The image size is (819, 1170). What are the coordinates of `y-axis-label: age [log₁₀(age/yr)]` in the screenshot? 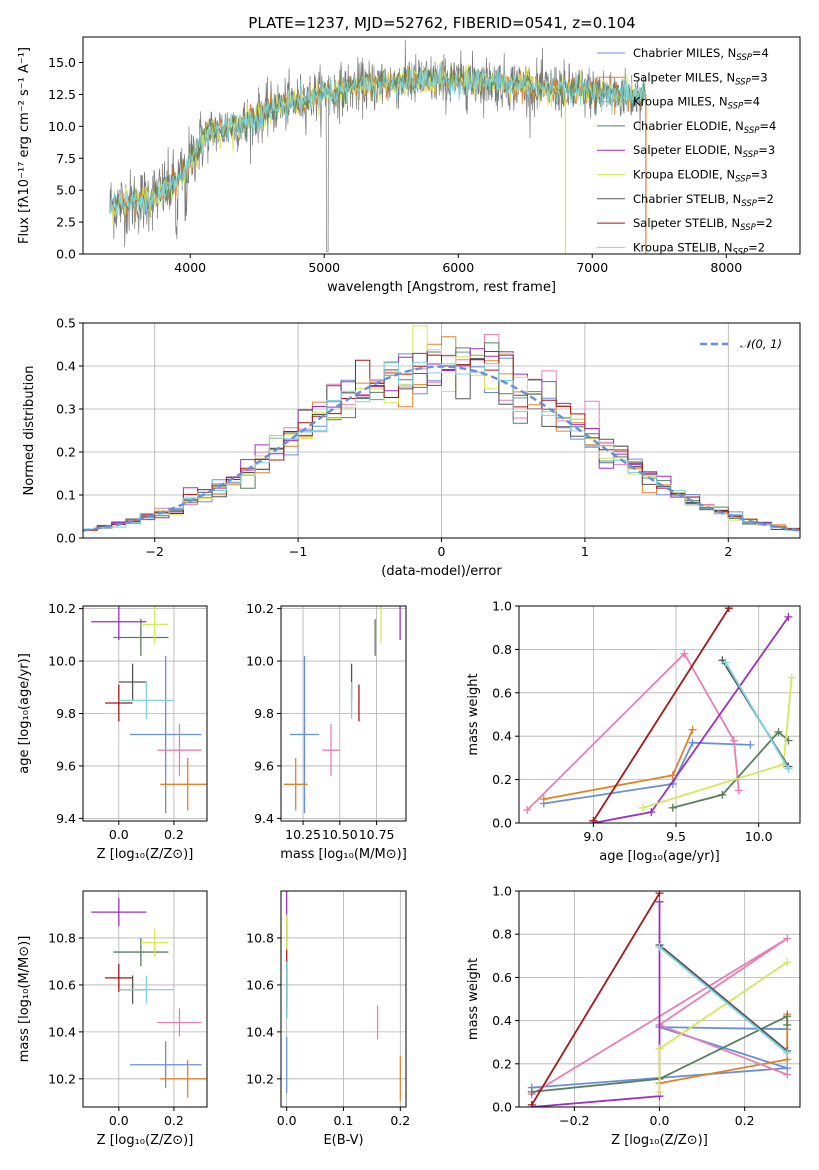 It's located at (24, 713).